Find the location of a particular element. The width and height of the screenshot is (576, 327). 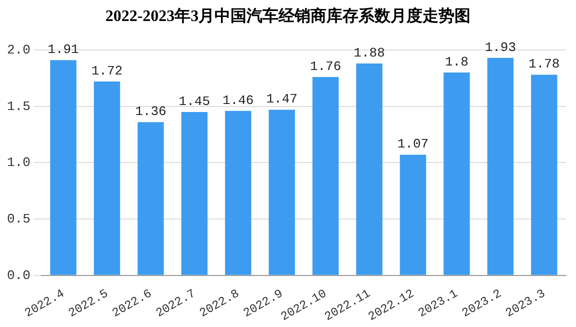

y-tick-label: 1.0 is located at coordinates (18, 162).